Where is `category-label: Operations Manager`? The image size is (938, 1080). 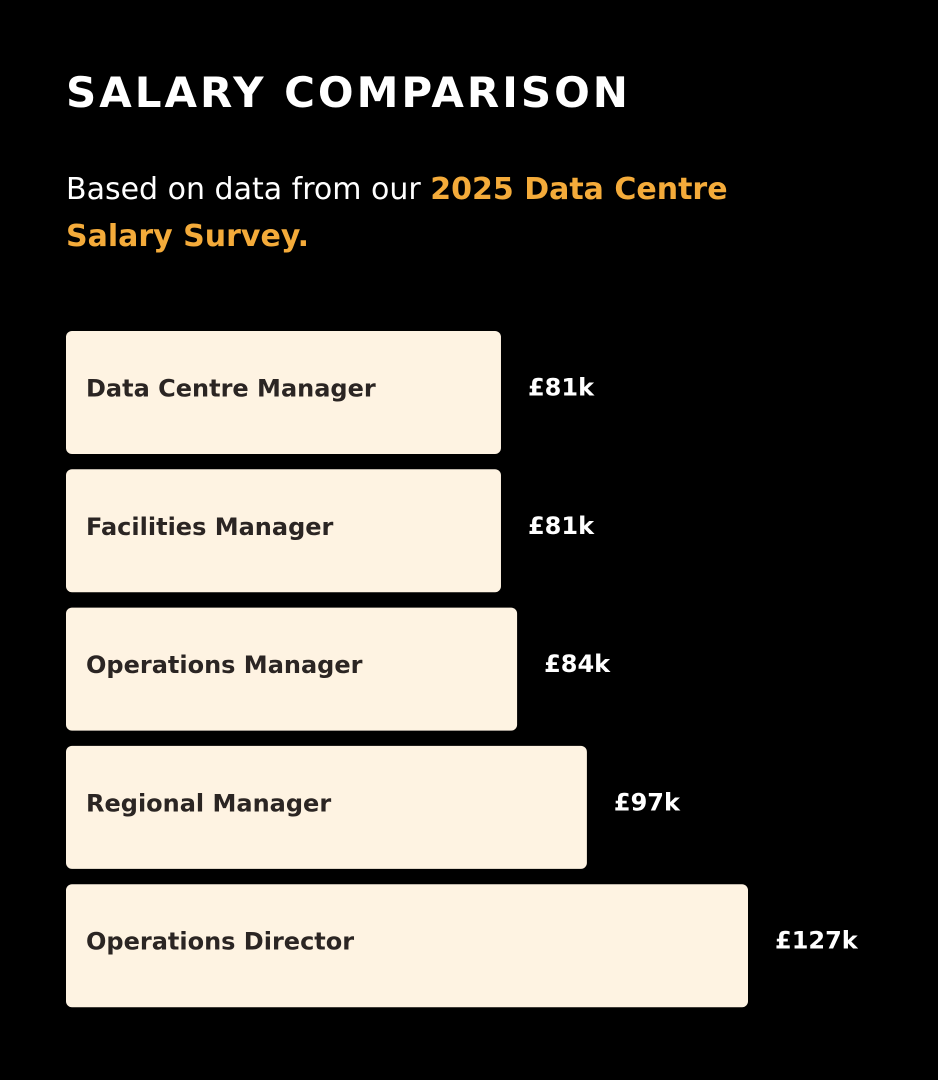 category-label: Operations Manager is located at coordinates (224, 665).